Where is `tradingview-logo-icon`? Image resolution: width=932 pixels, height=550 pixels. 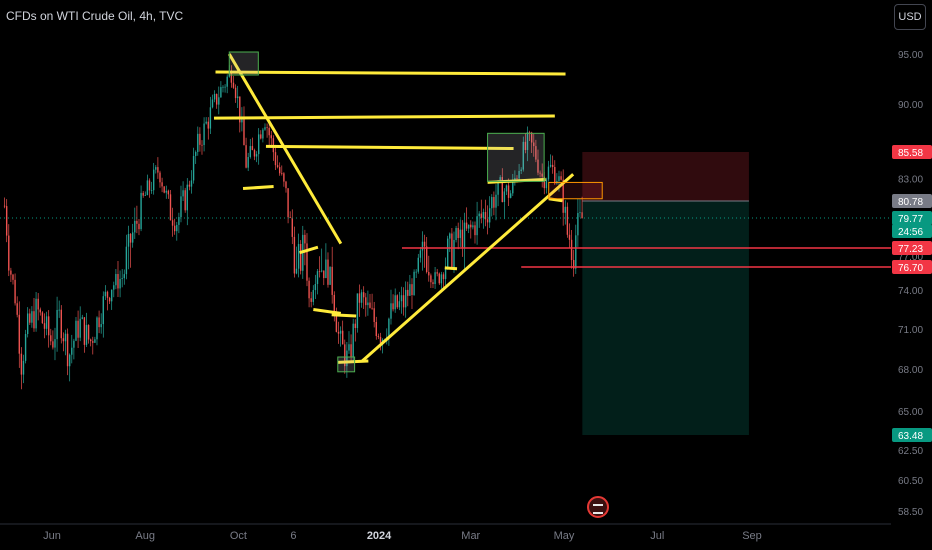
tradingview-logo-icon is located at coordinates (598, 507).